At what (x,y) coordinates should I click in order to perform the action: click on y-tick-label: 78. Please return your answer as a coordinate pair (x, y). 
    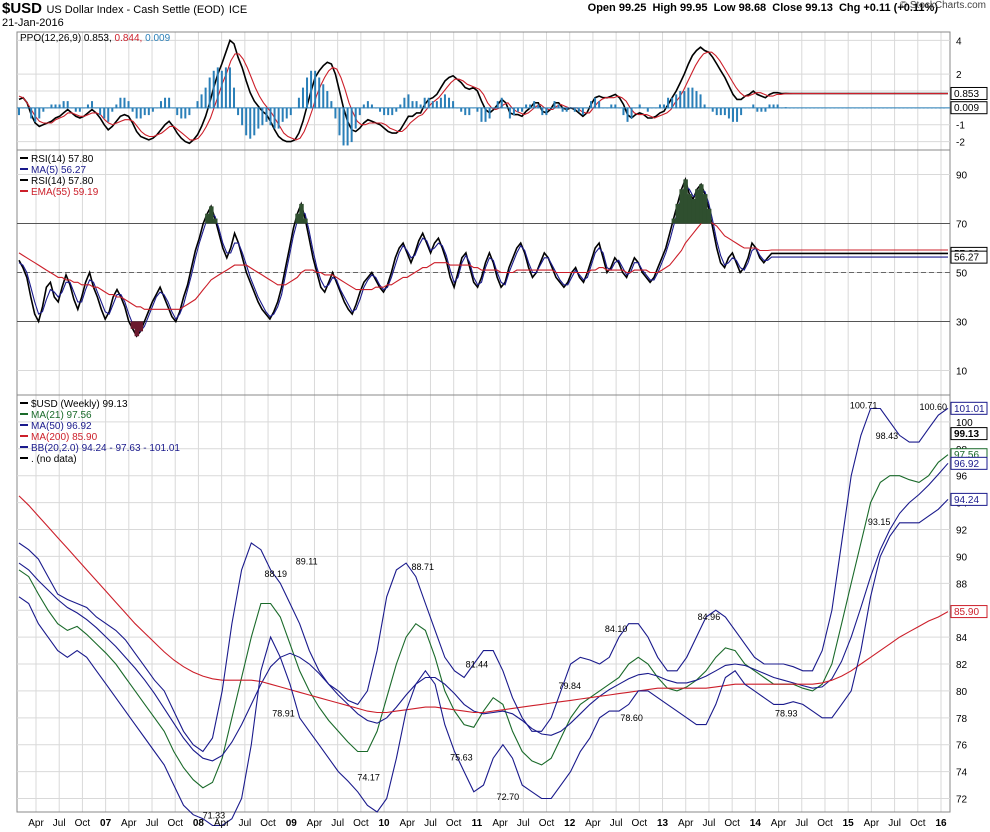
    Looking at the image, I should click on (962, 719).